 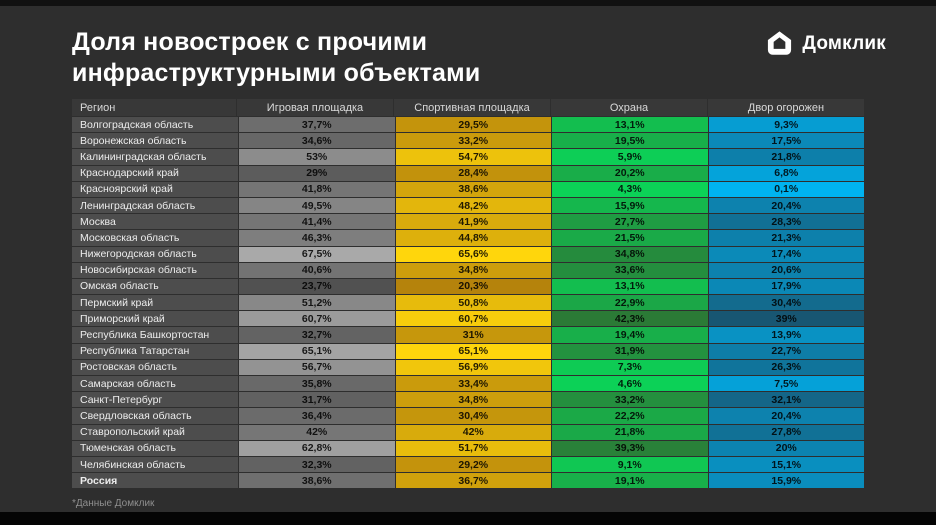 I want to click on top-letterbox-strip, so click(x=468, y=3).